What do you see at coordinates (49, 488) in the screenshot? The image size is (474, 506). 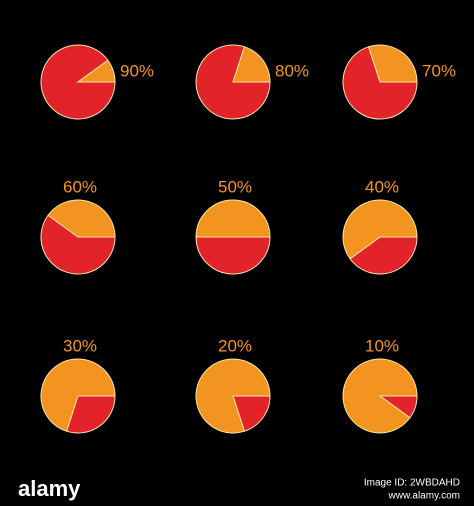 I see `brand-logo: alamy` at bounding box center [49, 488].